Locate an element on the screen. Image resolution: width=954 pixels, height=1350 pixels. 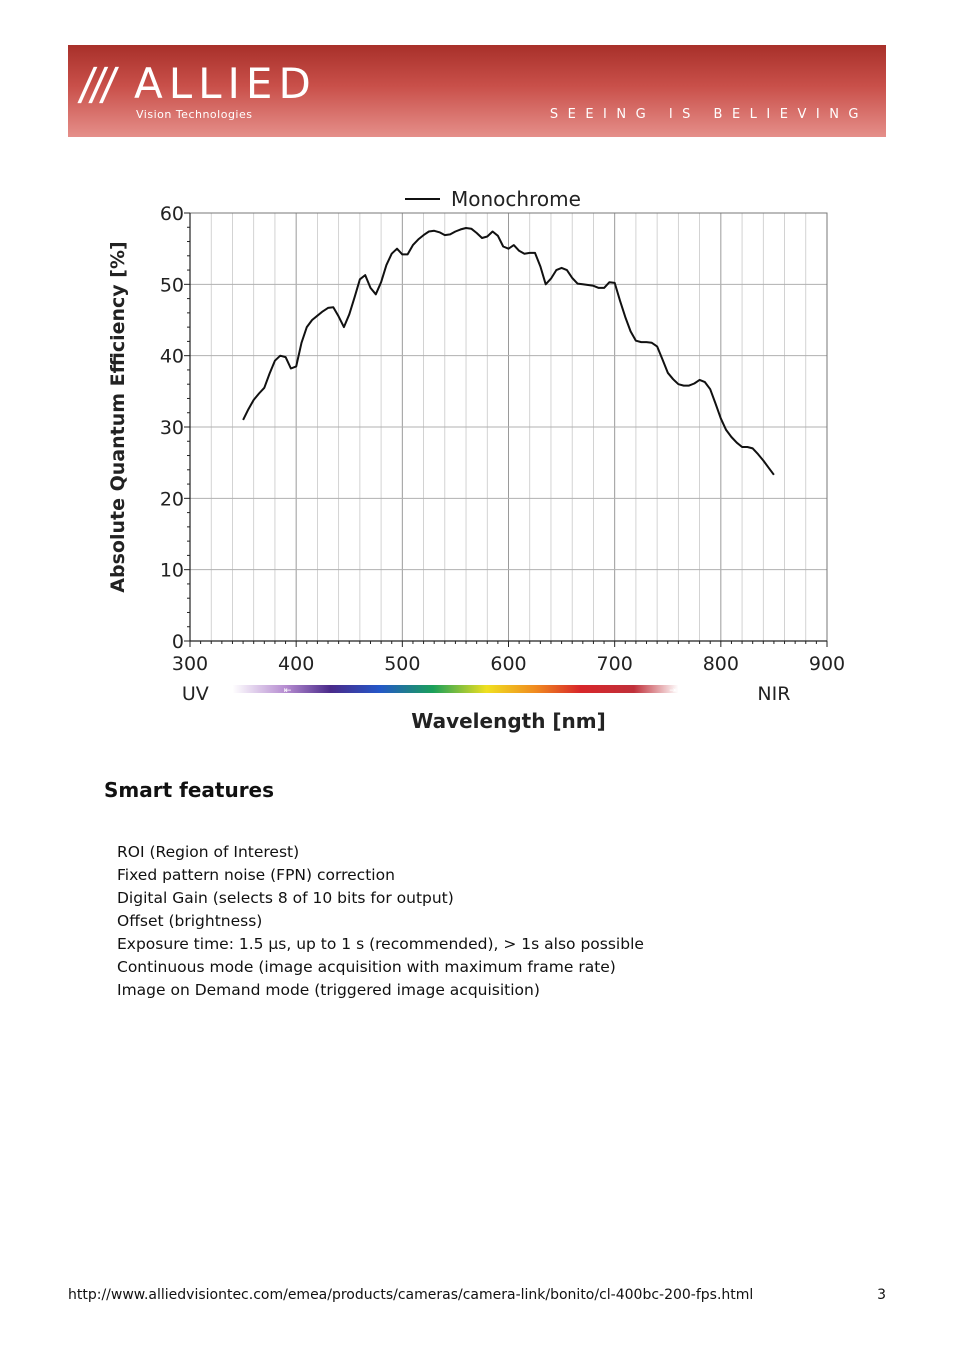
x-axis-title: Wavelength [nm] is located at coordinates (508, 721).